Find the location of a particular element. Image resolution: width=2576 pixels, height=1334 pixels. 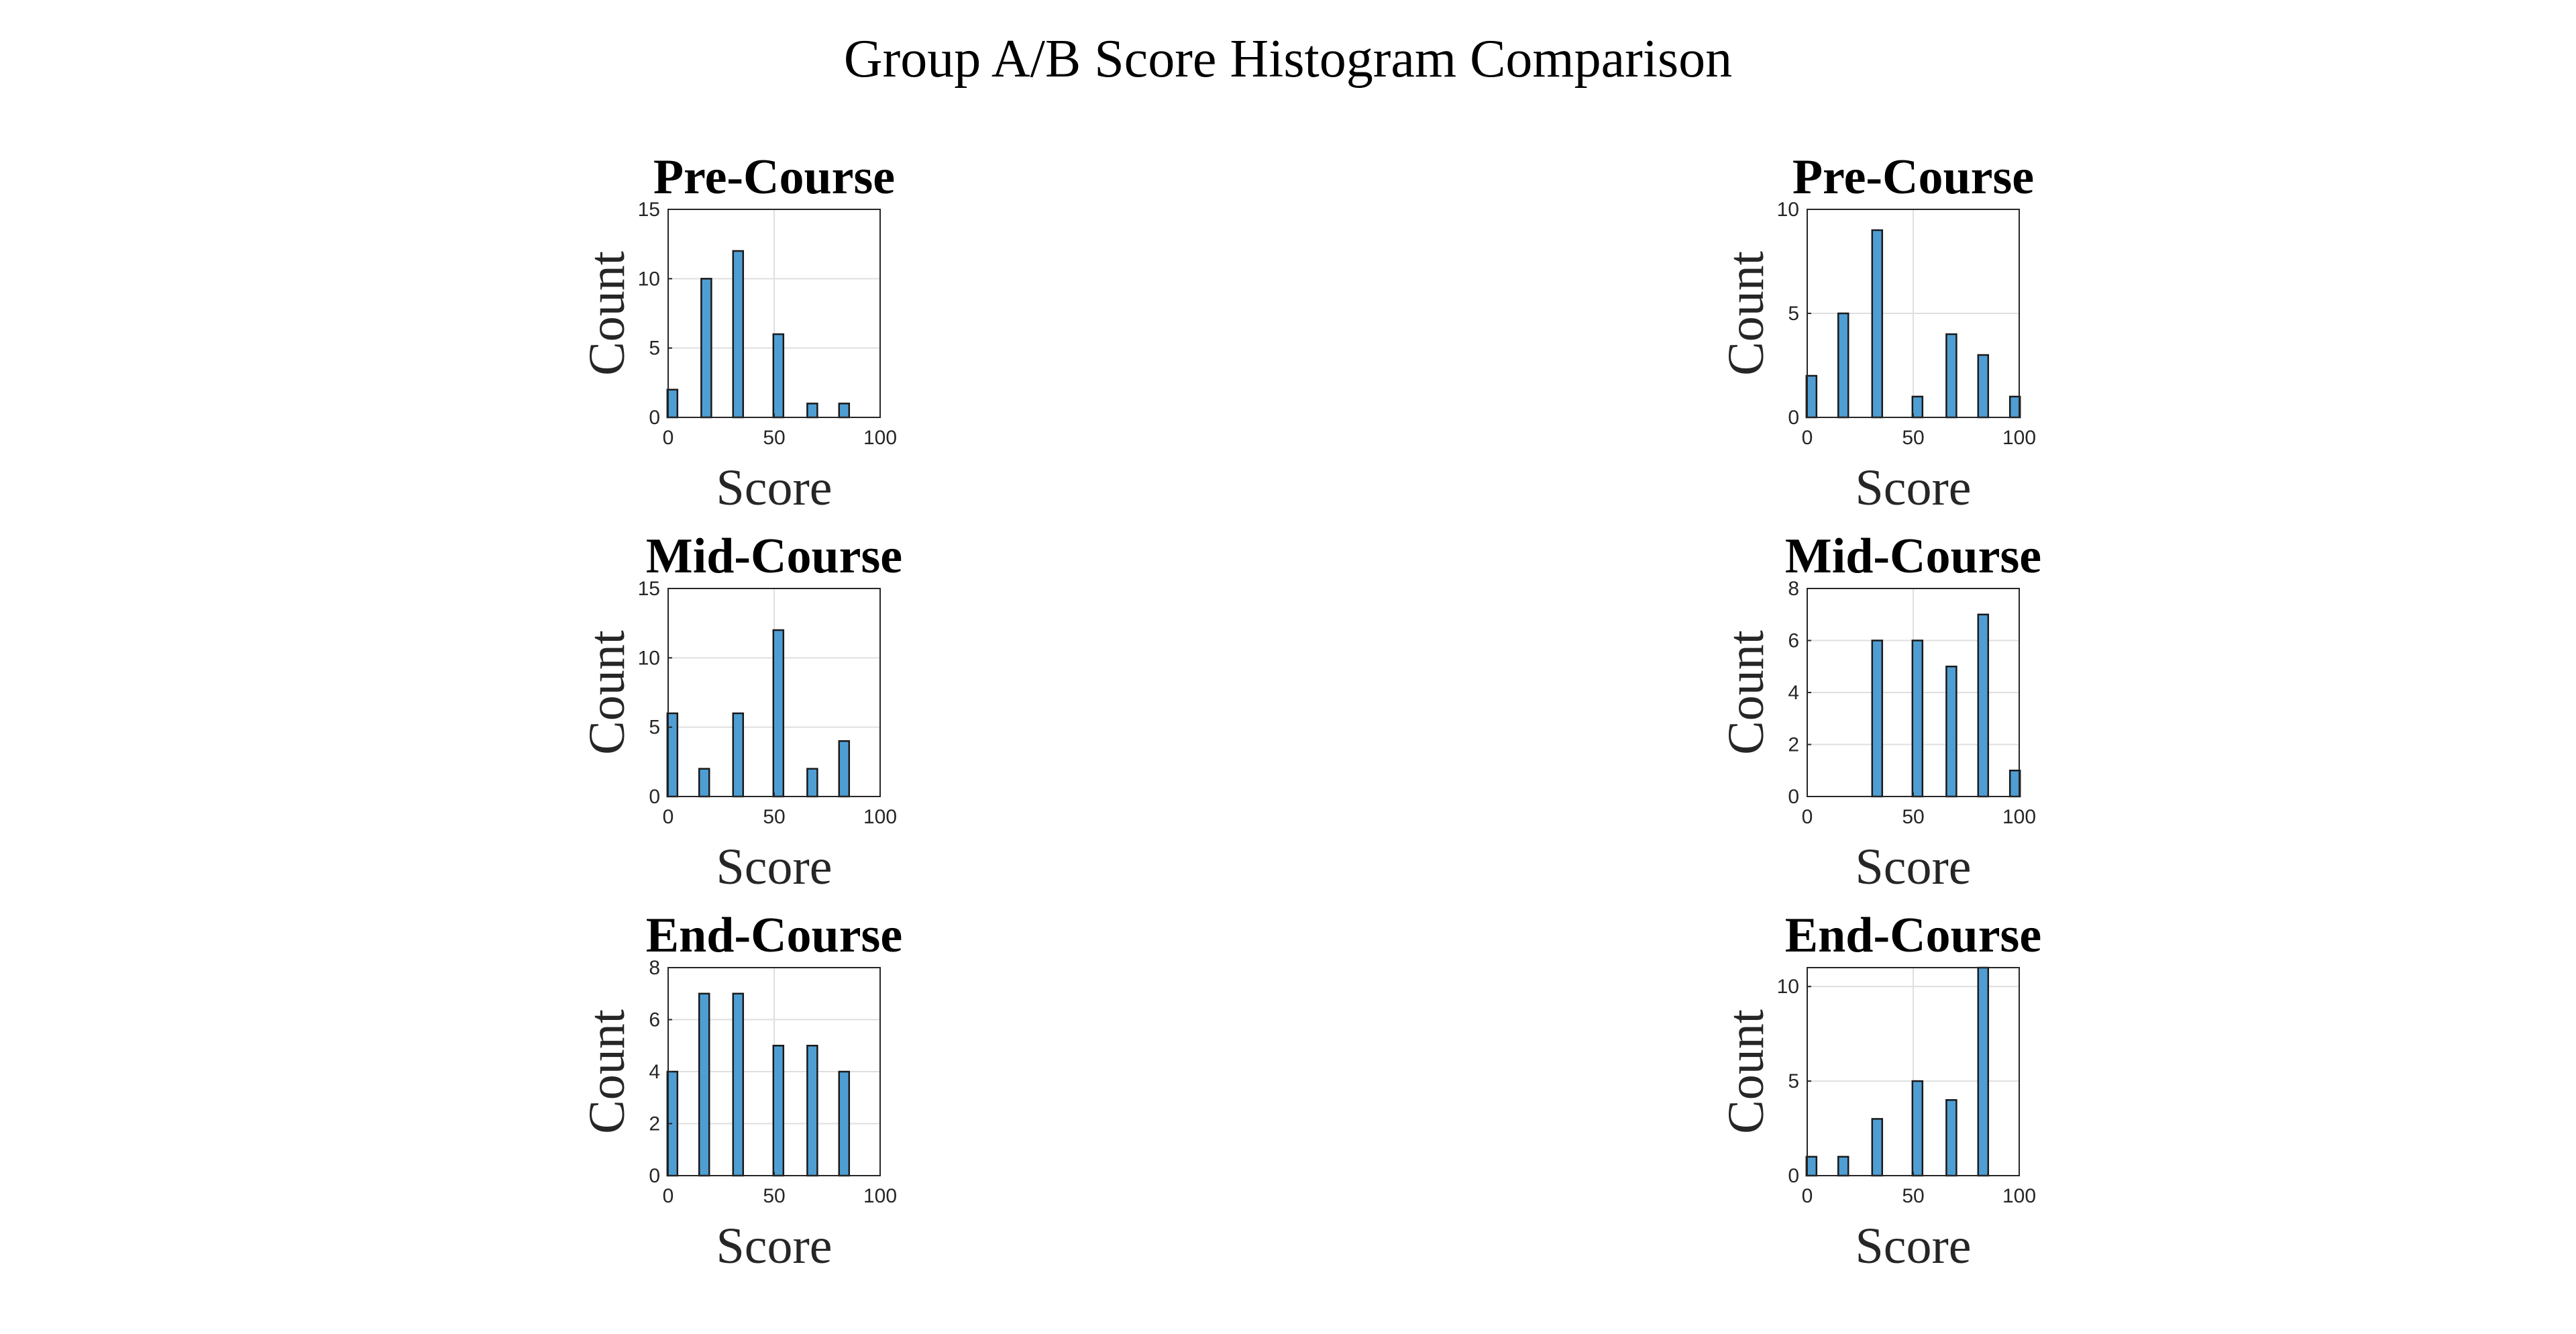

histogram-panel: 0 50 100 0 5 10 End-Course Score Count is located at coordinates (1879, 1091).